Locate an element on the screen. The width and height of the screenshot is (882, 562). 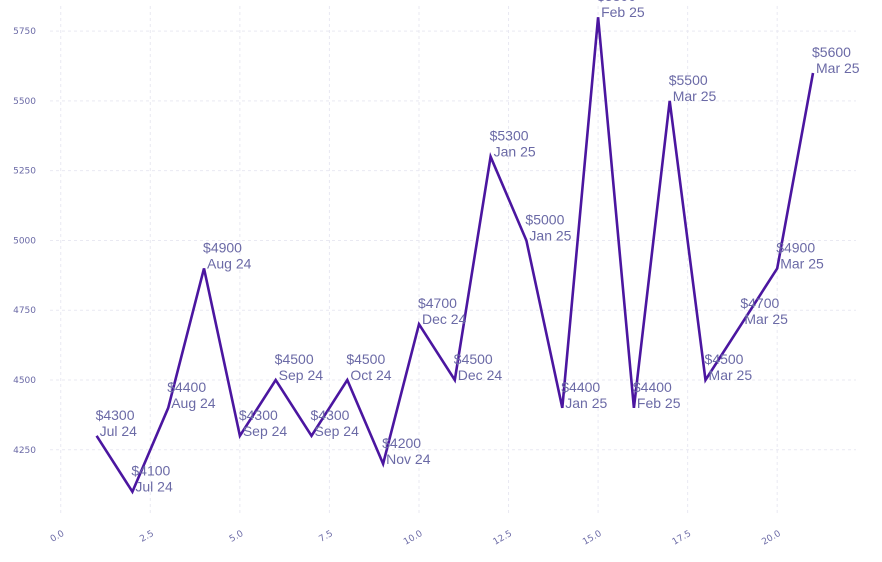
data-label: $5000 Jan 25 is located at coordinates (548, 227).